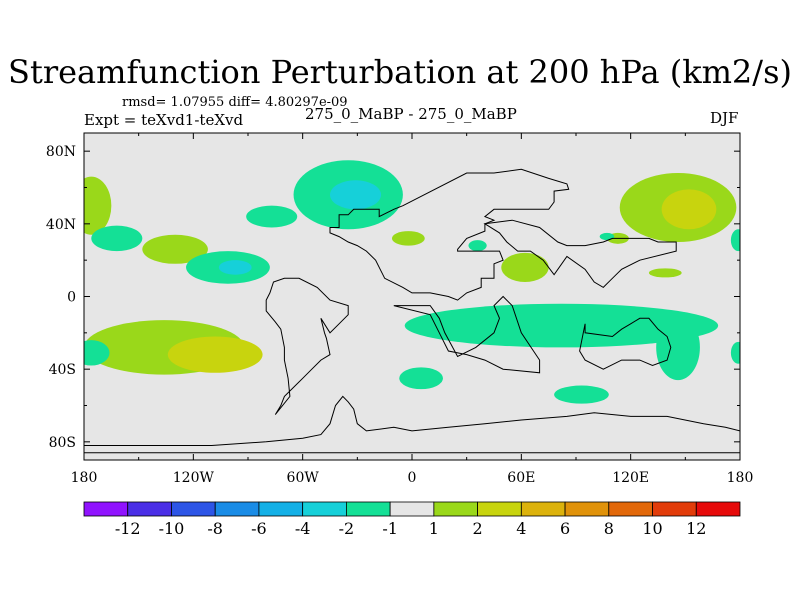 Image resolution: width=800 pixels, height=600 pixels. I want to click on run-text: 275_0_MaBP - 275_0_MaBP, so click(411, 114).